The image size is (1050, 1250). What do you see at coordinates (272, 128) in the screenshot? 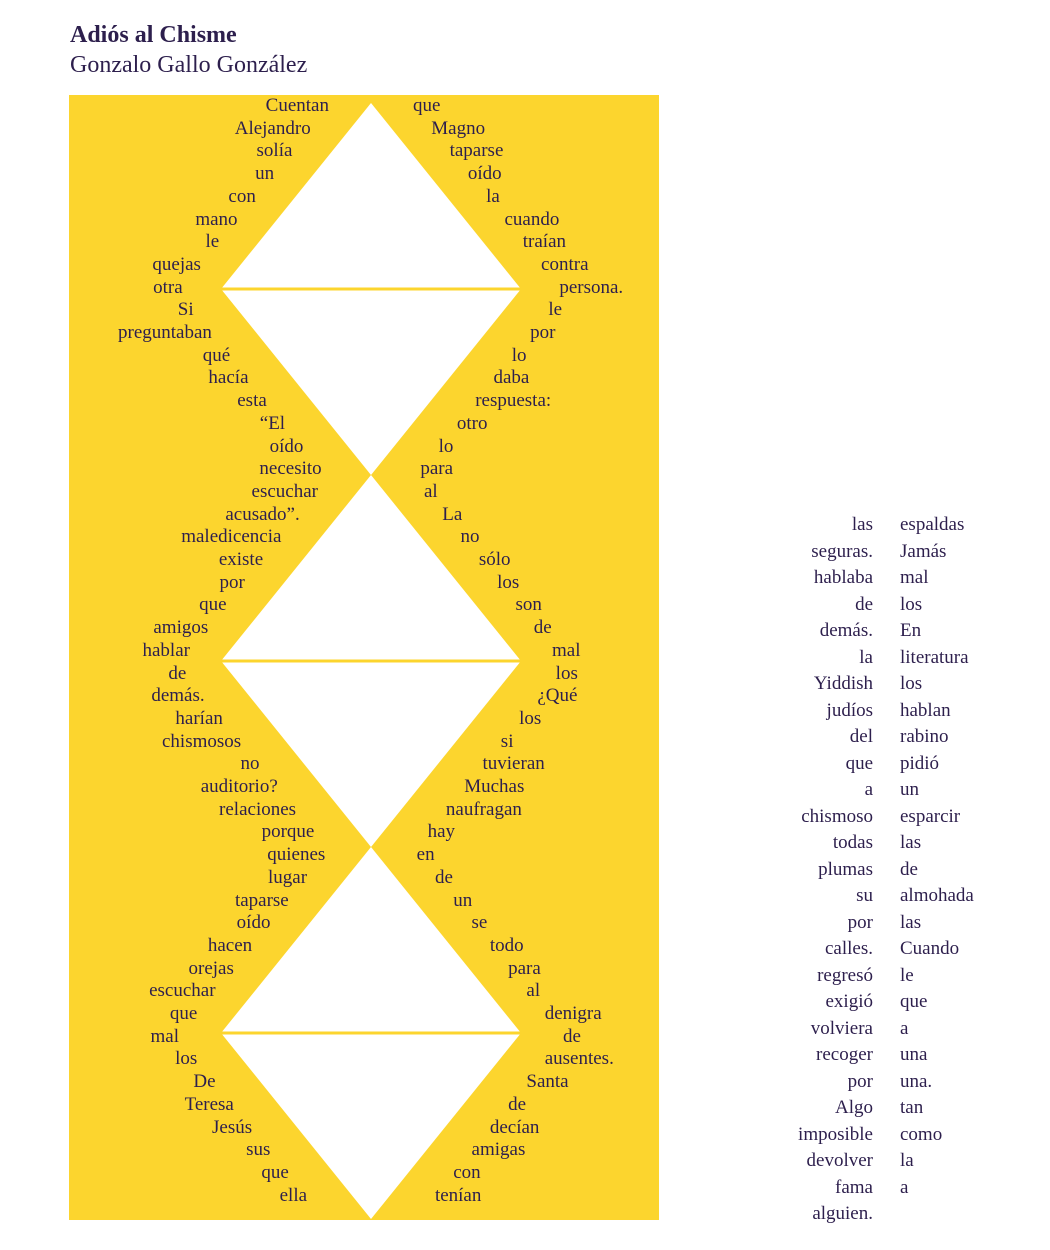
I see `poem-word-left: Alejandro` at bounding box center [272, 128].